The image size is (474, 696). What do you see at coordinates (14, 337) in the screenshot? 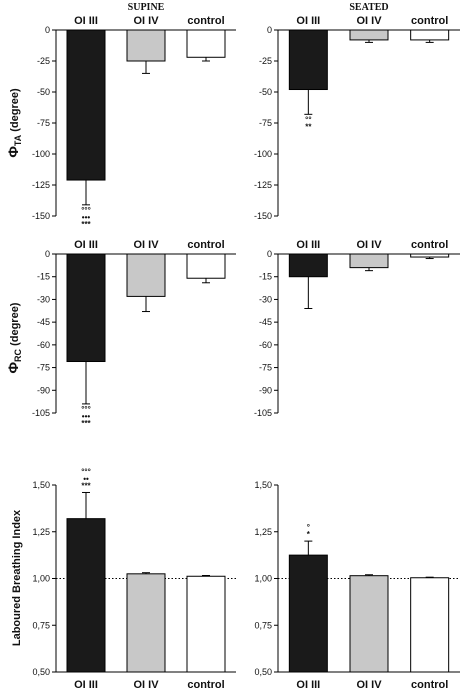
I see `y-label-phi-rc: ΦRC (degree)` at bounding box center [14, 337].